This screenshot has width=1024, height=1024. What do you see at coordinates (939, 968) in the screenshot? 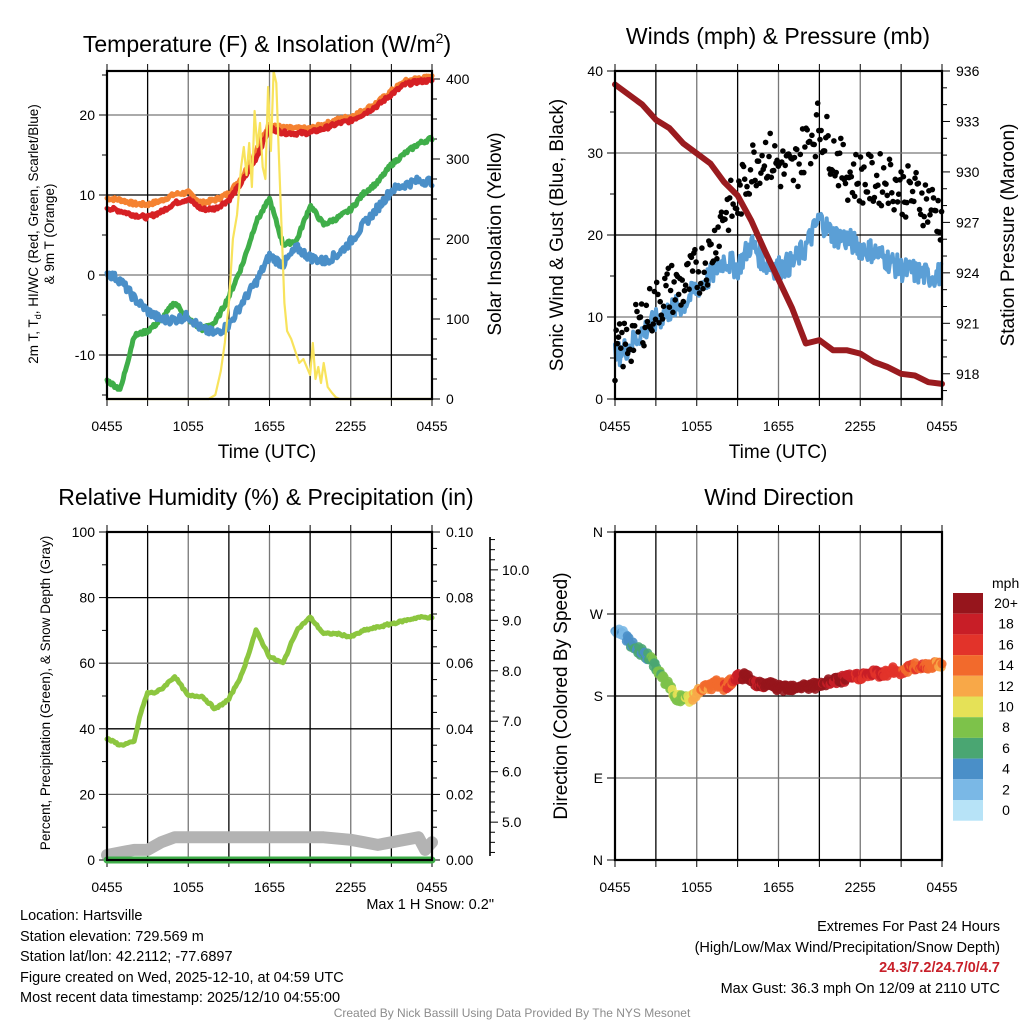
I see `extremes-values: 24.3/7.2/24.7/0/4.7` at bounding box center [939, 968].